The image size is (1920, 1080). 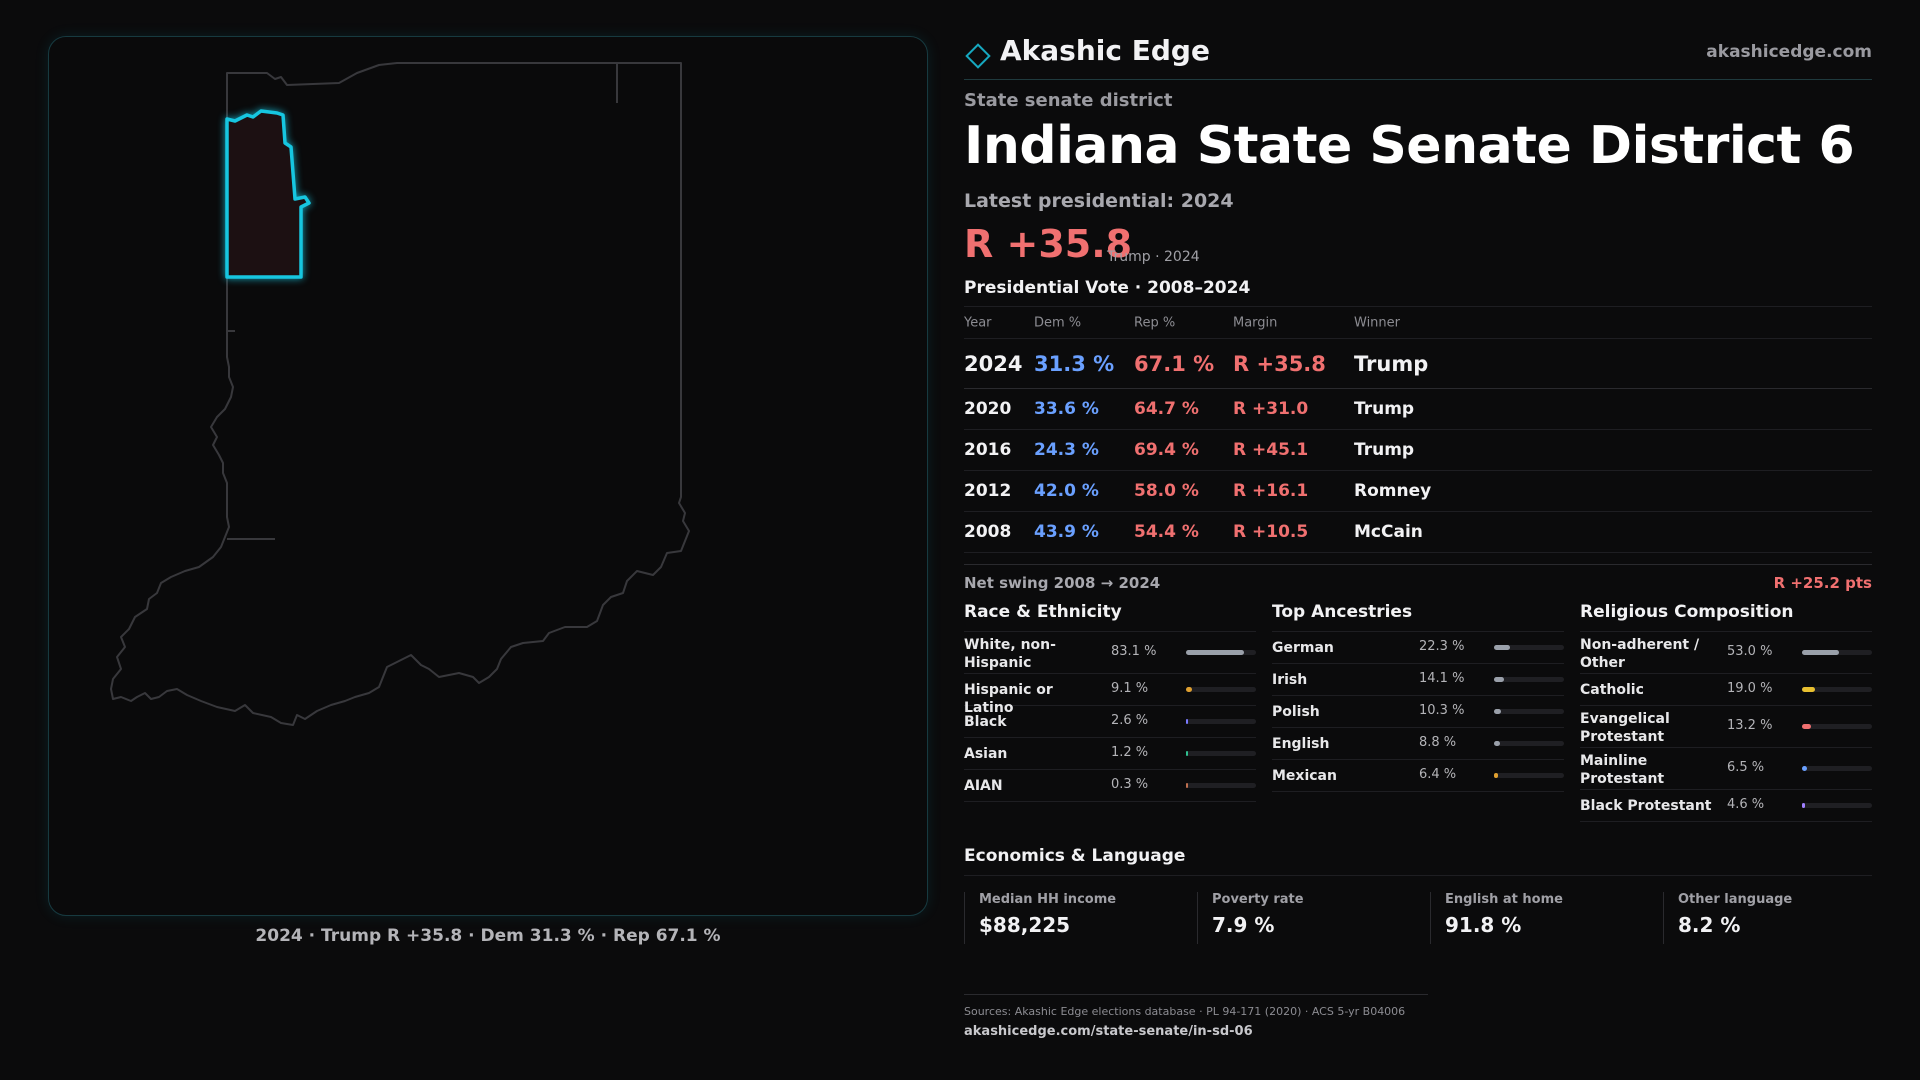 What do you see at coordinates (1418, 491) in the screenshot?
I see `table-row: 2012 42.0 % 58.0 % R +16.1 Romney` at bounding box center [1418, 491].